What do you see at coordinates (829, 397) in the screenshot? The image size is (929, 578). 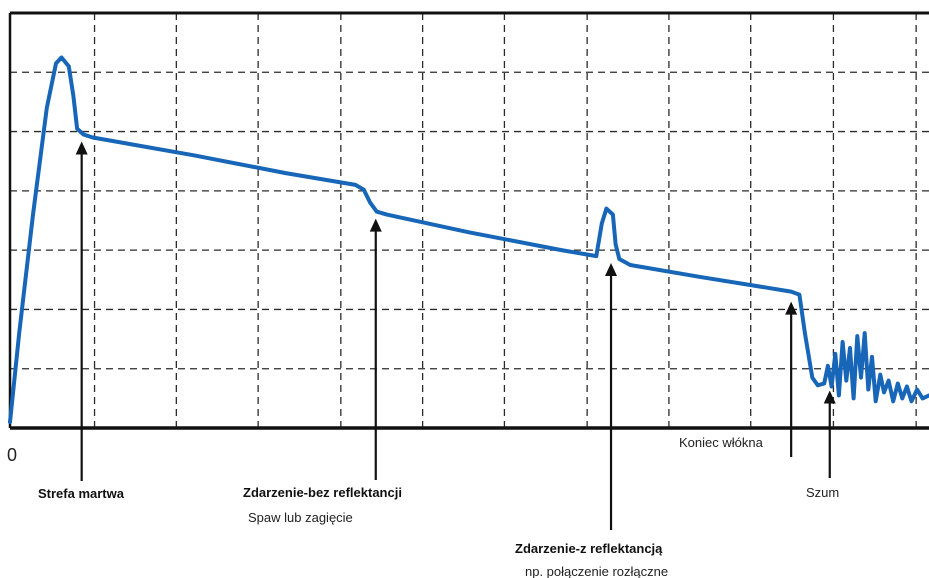 I see `annotation-arrowhead-noise` at bounding box center [829, 397].